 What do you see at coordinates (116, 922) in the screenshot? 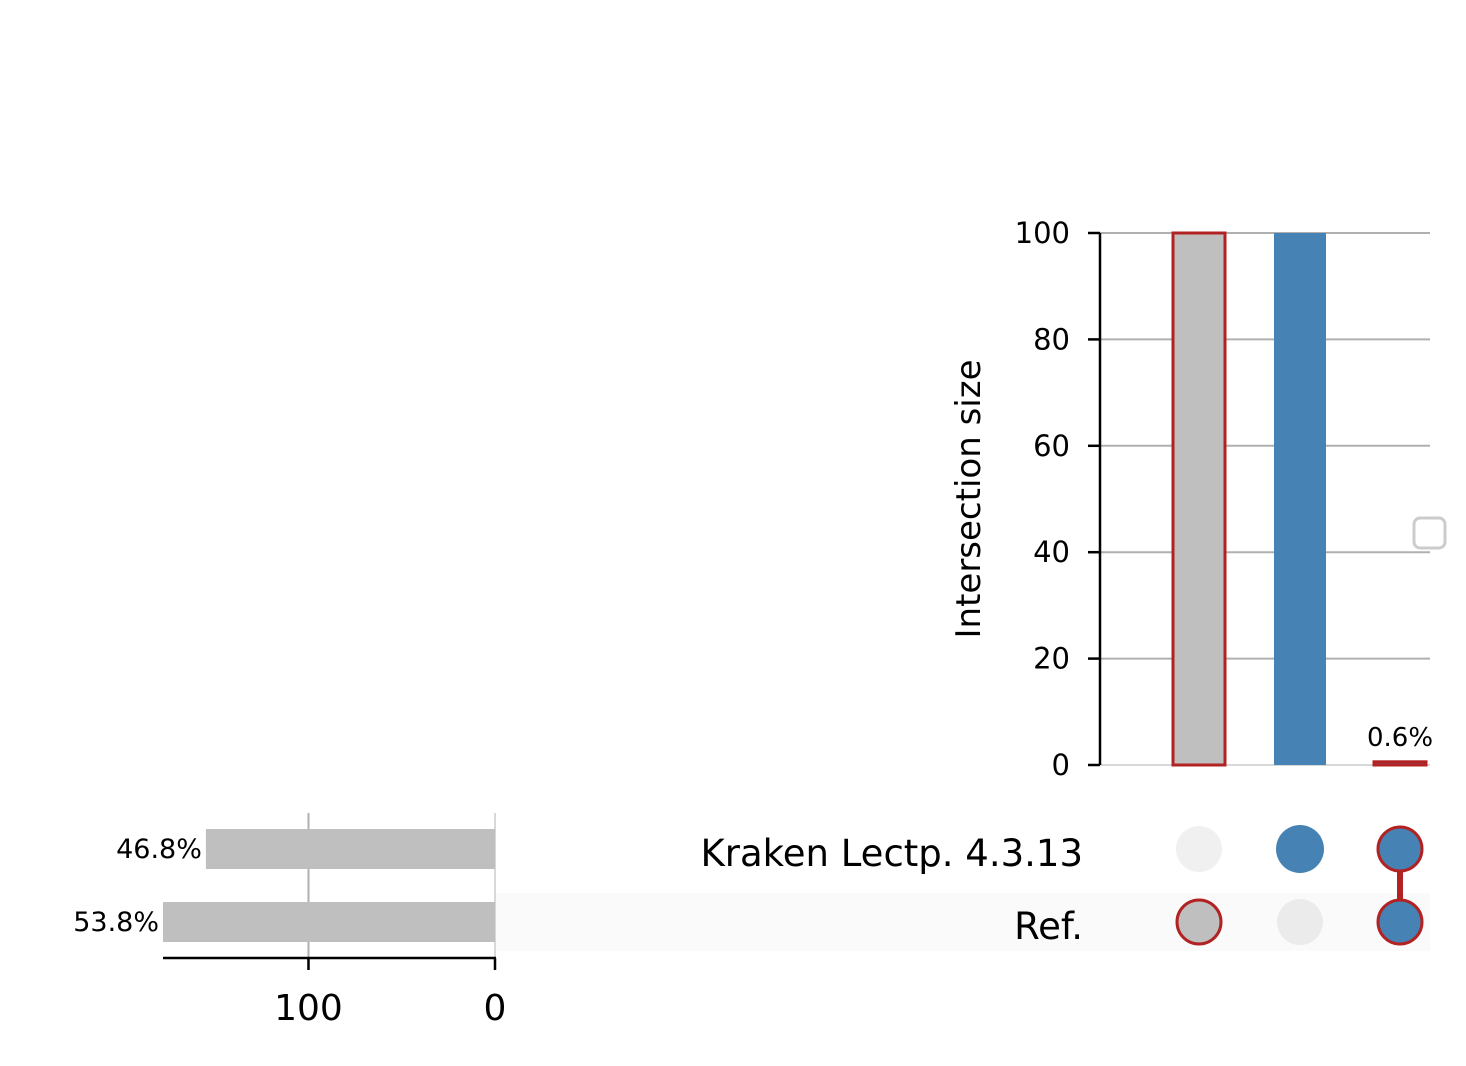
I see `set-size-label: 53.8%` at bounding box center [116, 922].